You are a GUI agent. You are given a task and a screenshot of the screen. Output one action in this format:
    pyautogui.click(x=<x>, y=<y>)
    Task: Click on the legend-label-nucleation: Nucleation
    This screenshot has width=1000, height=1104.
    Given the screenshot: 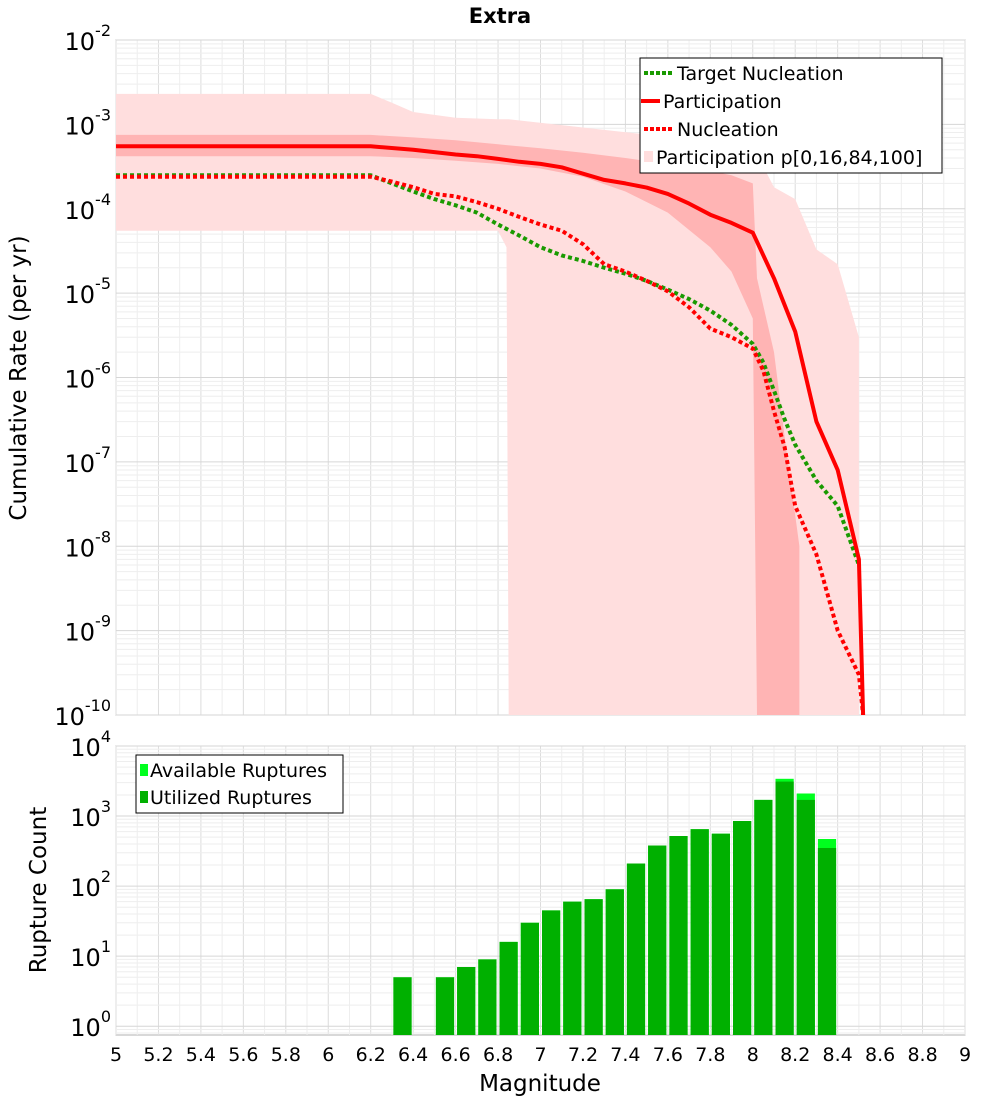 What is the action you would take?
    pyautogui.click(x=728, y=130)
    